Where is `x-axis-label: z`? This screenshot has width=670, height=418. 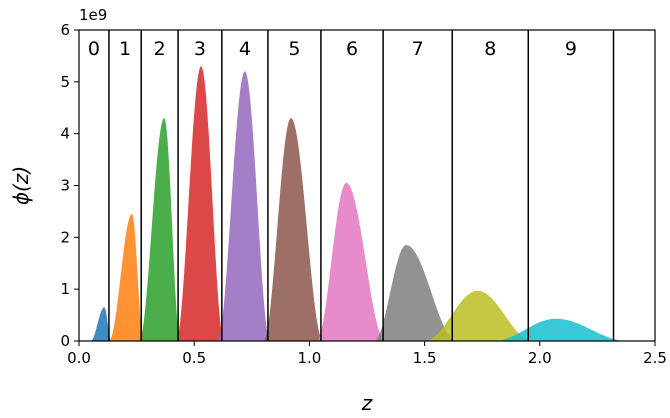
x-axis-label: z is located at coordinates (367, 403).